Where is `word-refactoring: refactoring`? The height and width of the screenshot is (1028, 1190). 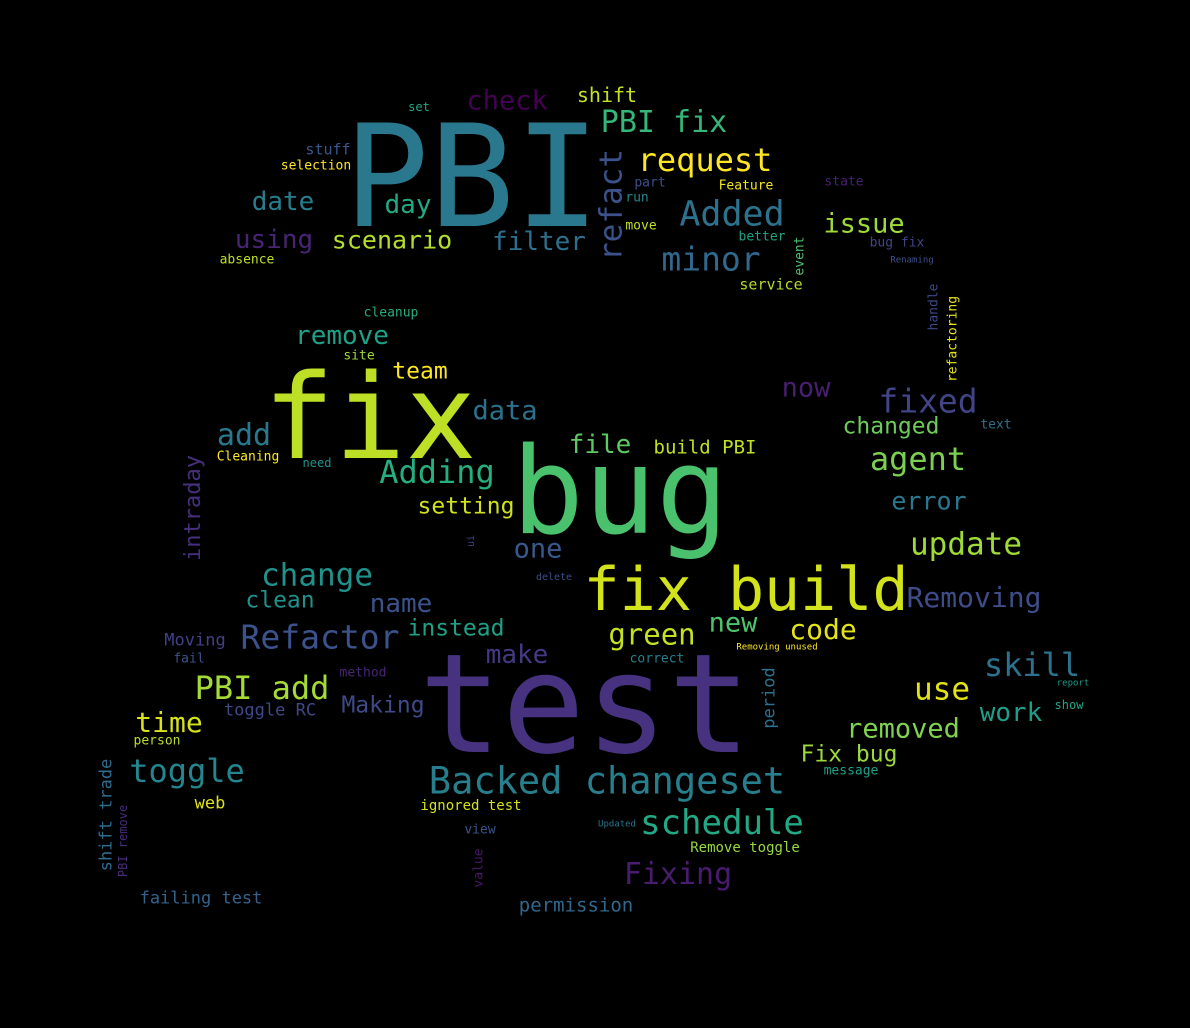 word-refactoring: refactoring is located at coordinates (953, 339).